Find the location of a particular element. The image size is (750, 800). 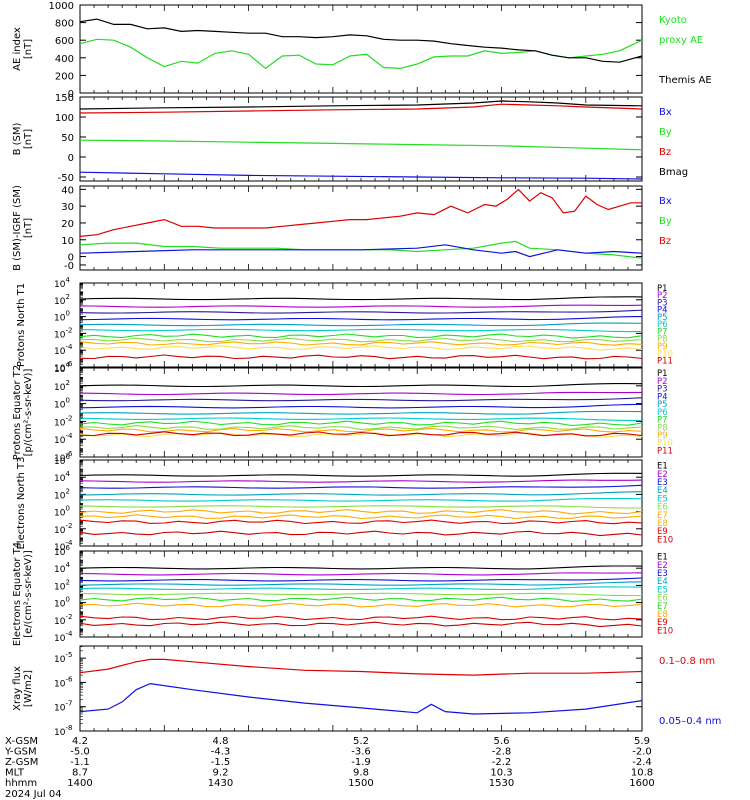

y-tick-label: -0 is located at coordinates (69, 266).